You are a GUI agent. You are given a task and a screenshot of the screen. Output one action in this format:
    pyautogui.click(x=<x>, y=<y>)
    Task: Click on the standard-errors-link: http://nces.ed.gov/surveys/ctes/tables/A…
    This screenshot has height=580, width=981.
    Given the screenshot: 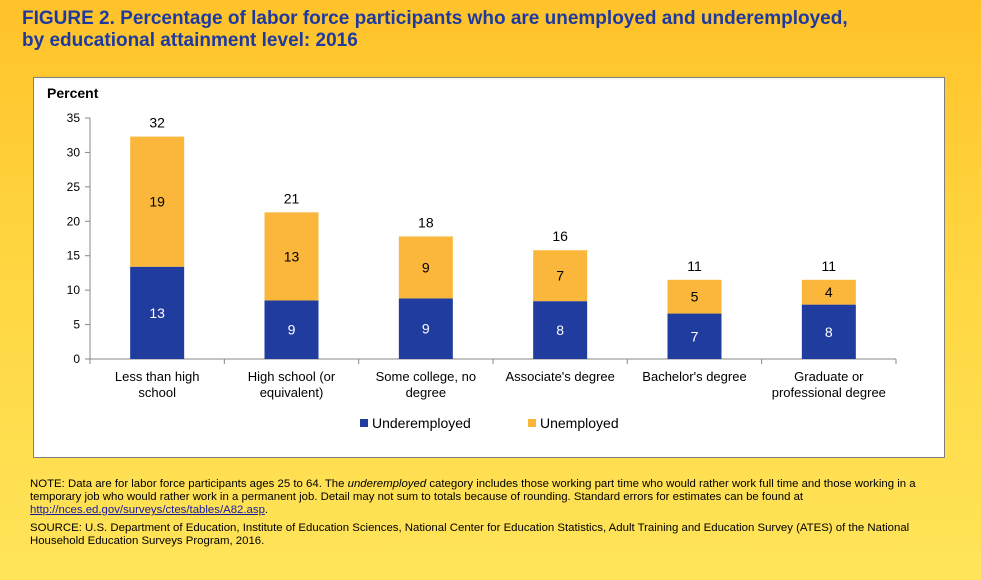 What is the action you would take?
    pyautogui.click(x=147, y=510)
    